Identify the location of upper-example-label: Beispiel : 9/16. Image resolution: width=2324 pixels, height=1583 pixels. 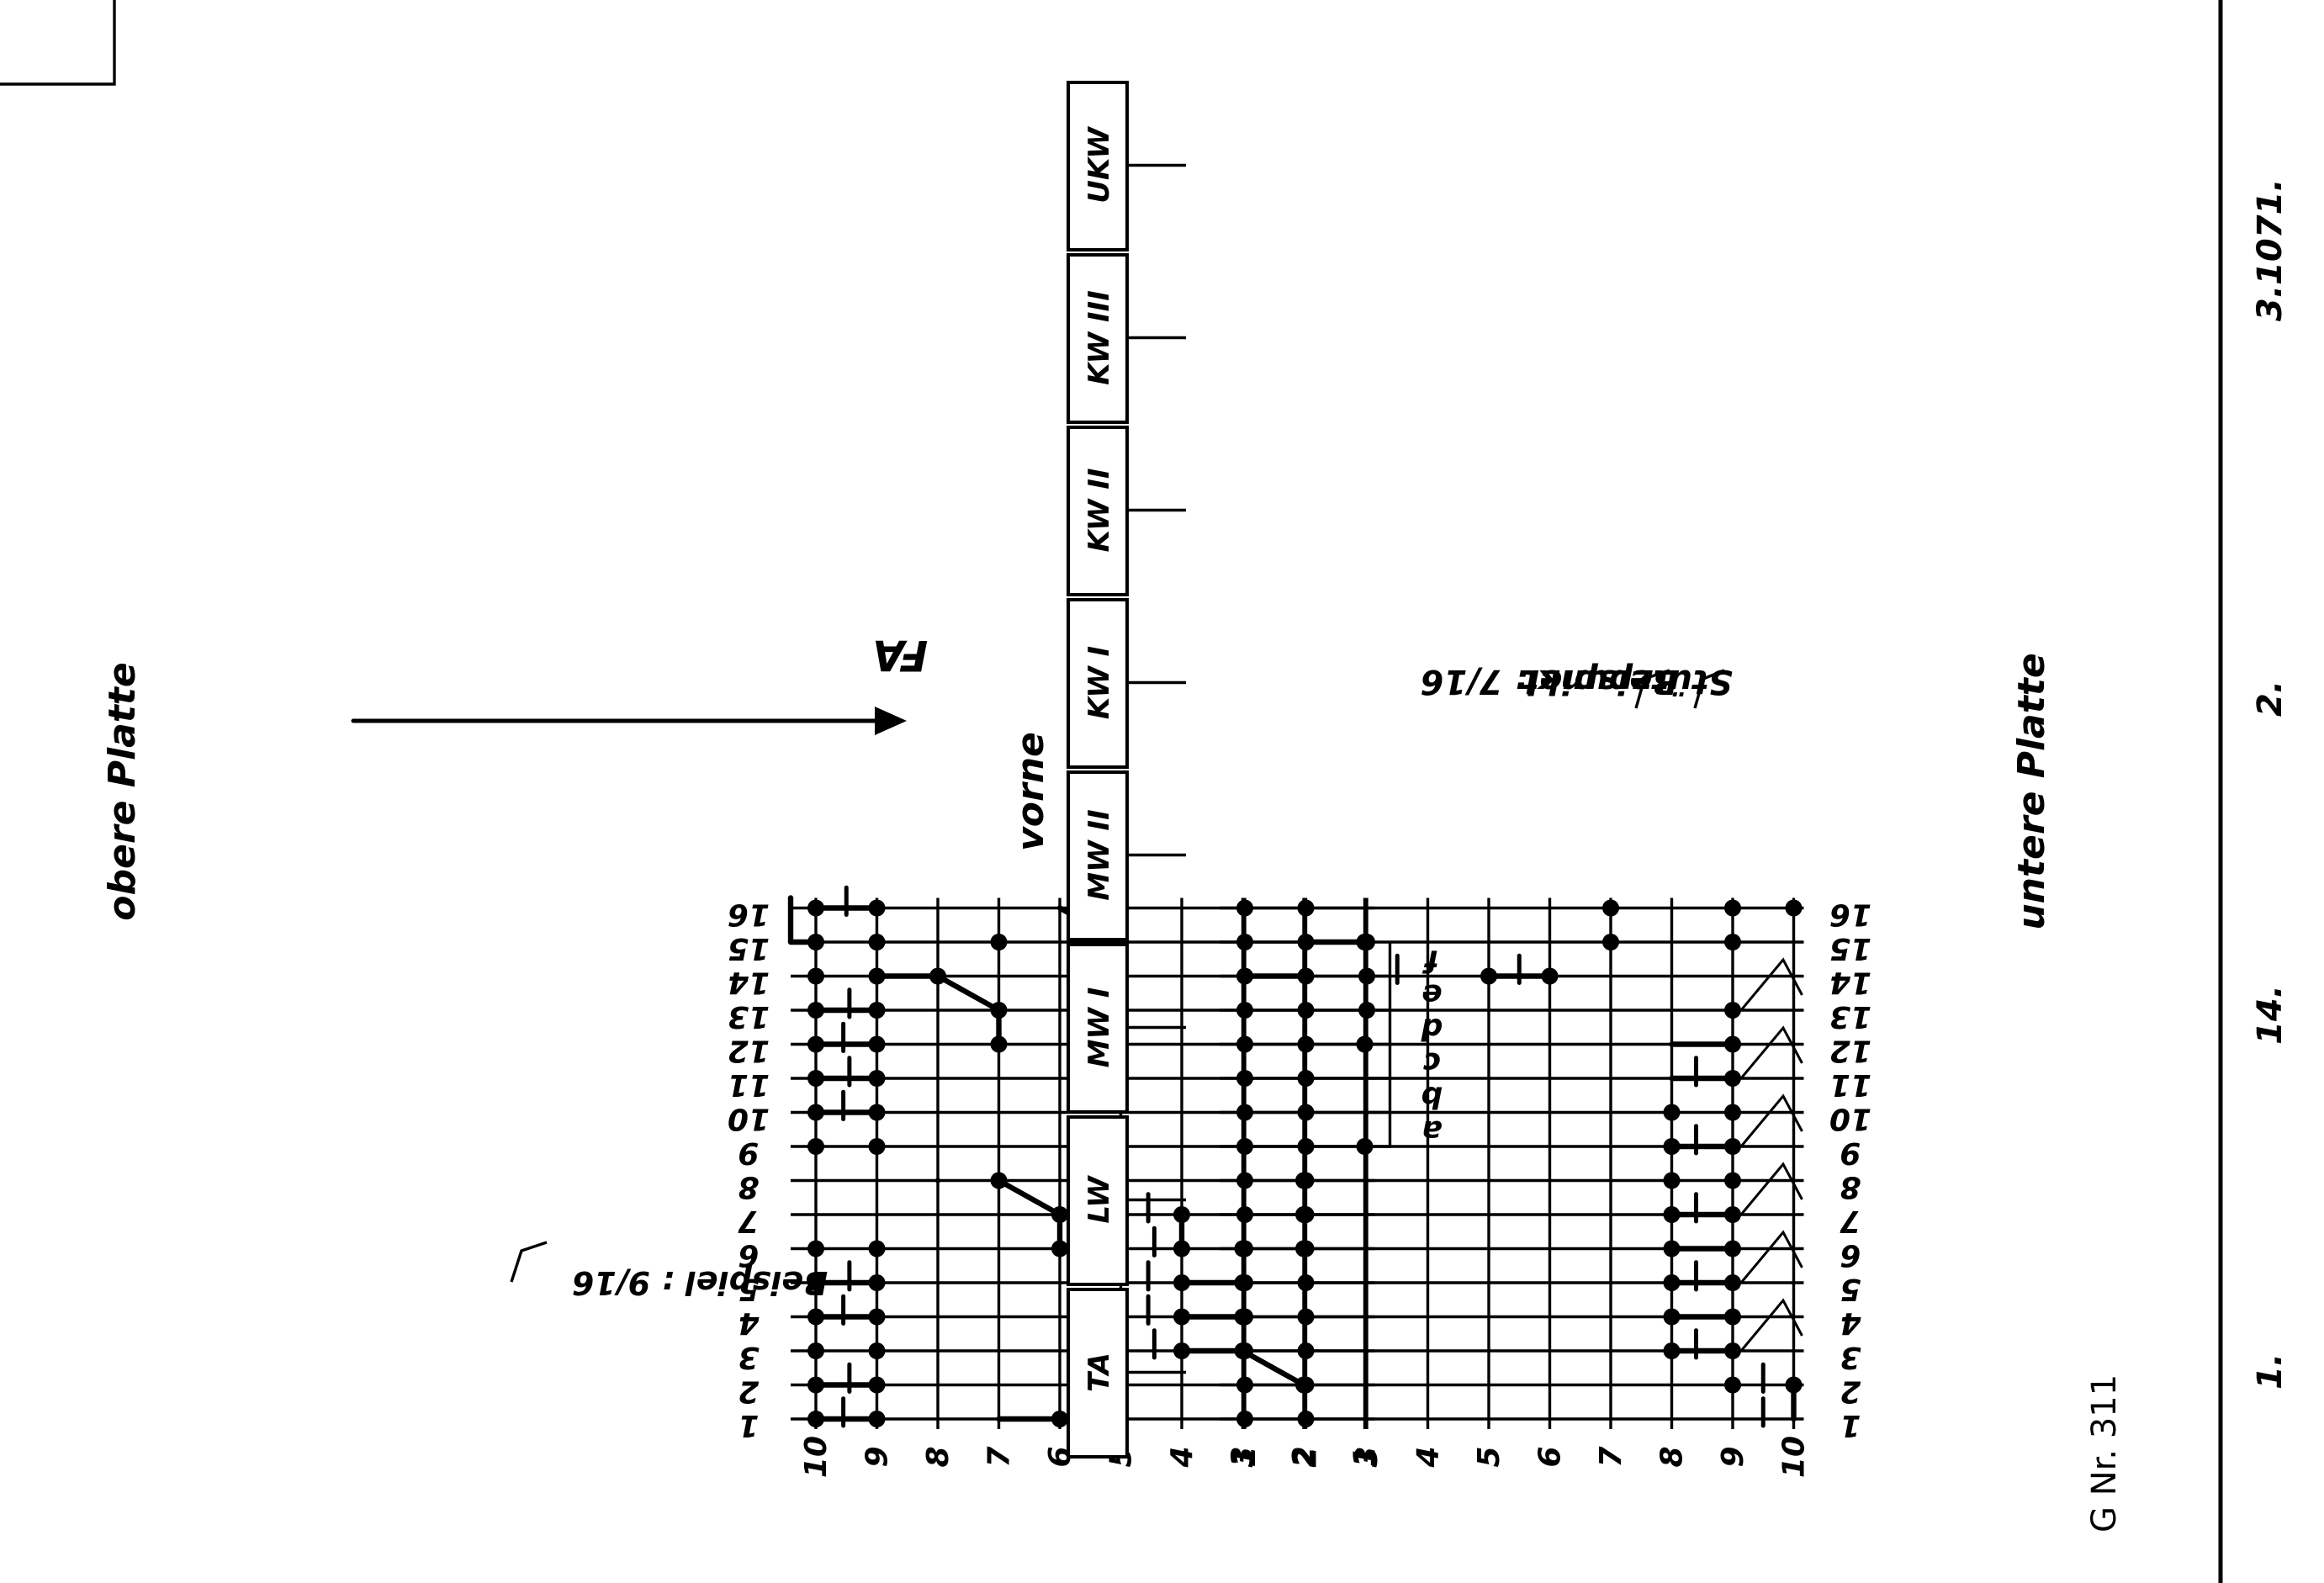
(700, 1282).